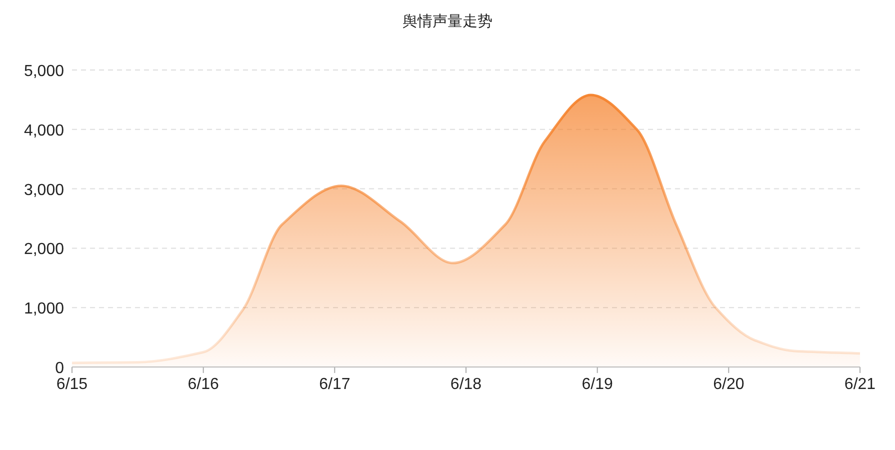  What do you see at coordinates (334, 384) in the screenshot?
I see `x-tick-label: 6/17` at bounding box center [334, 384].